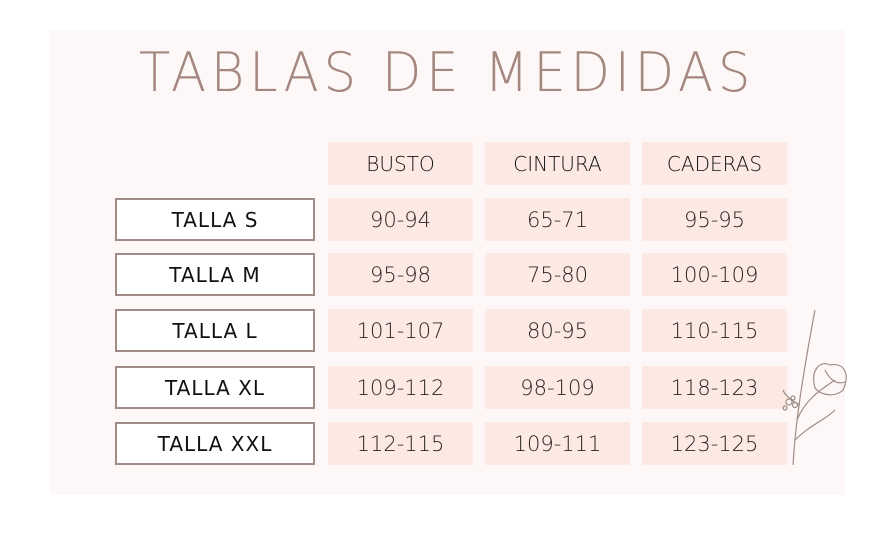  What do you see at coordinates (714, 443) in the screenshot?
I see `table-cell: 123-125` at bounding box center [714, 443].